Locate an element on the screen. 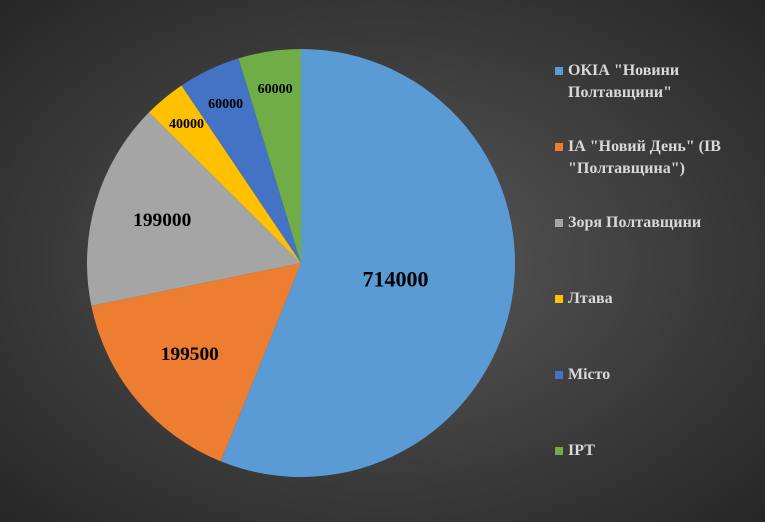  data-label: 199000 is located at coordinates (162, 220).